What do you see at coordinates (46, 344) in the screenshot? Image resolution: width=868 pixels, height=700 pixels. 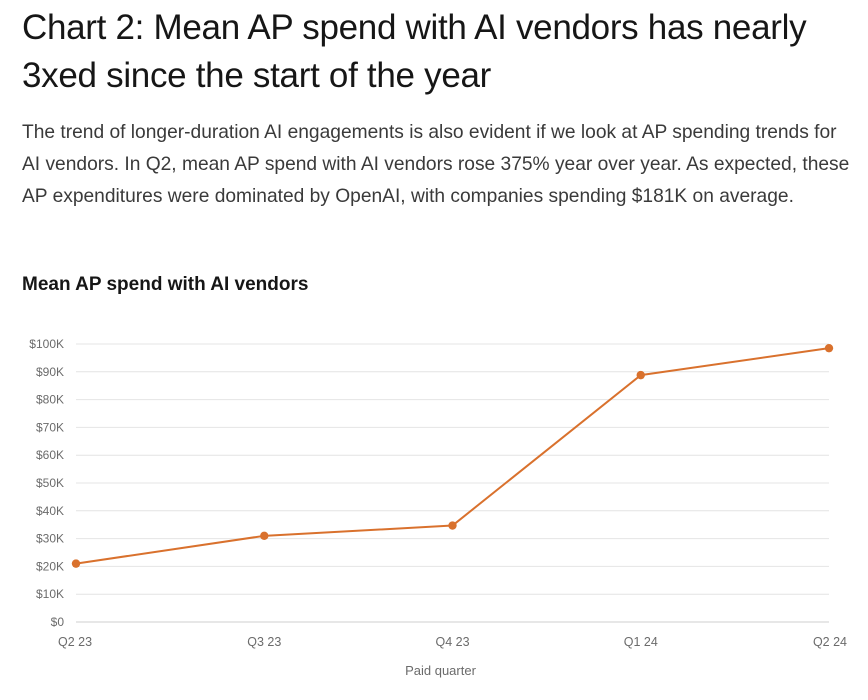 I see `y-tick-label: $100K` at bounding box center [46, 344].